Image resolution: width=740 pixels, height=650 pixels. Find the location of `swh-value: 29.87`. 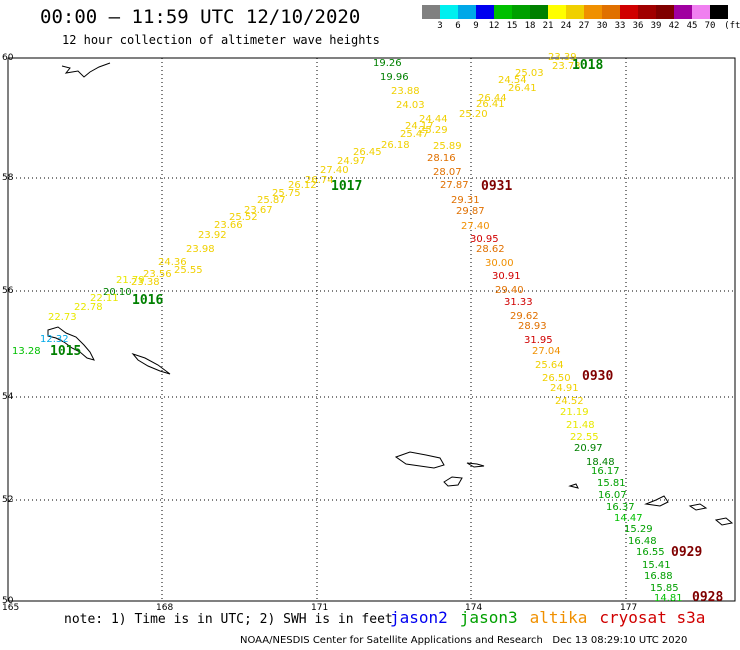

swh-value: 29.87 is located at coordinates (470, 211).